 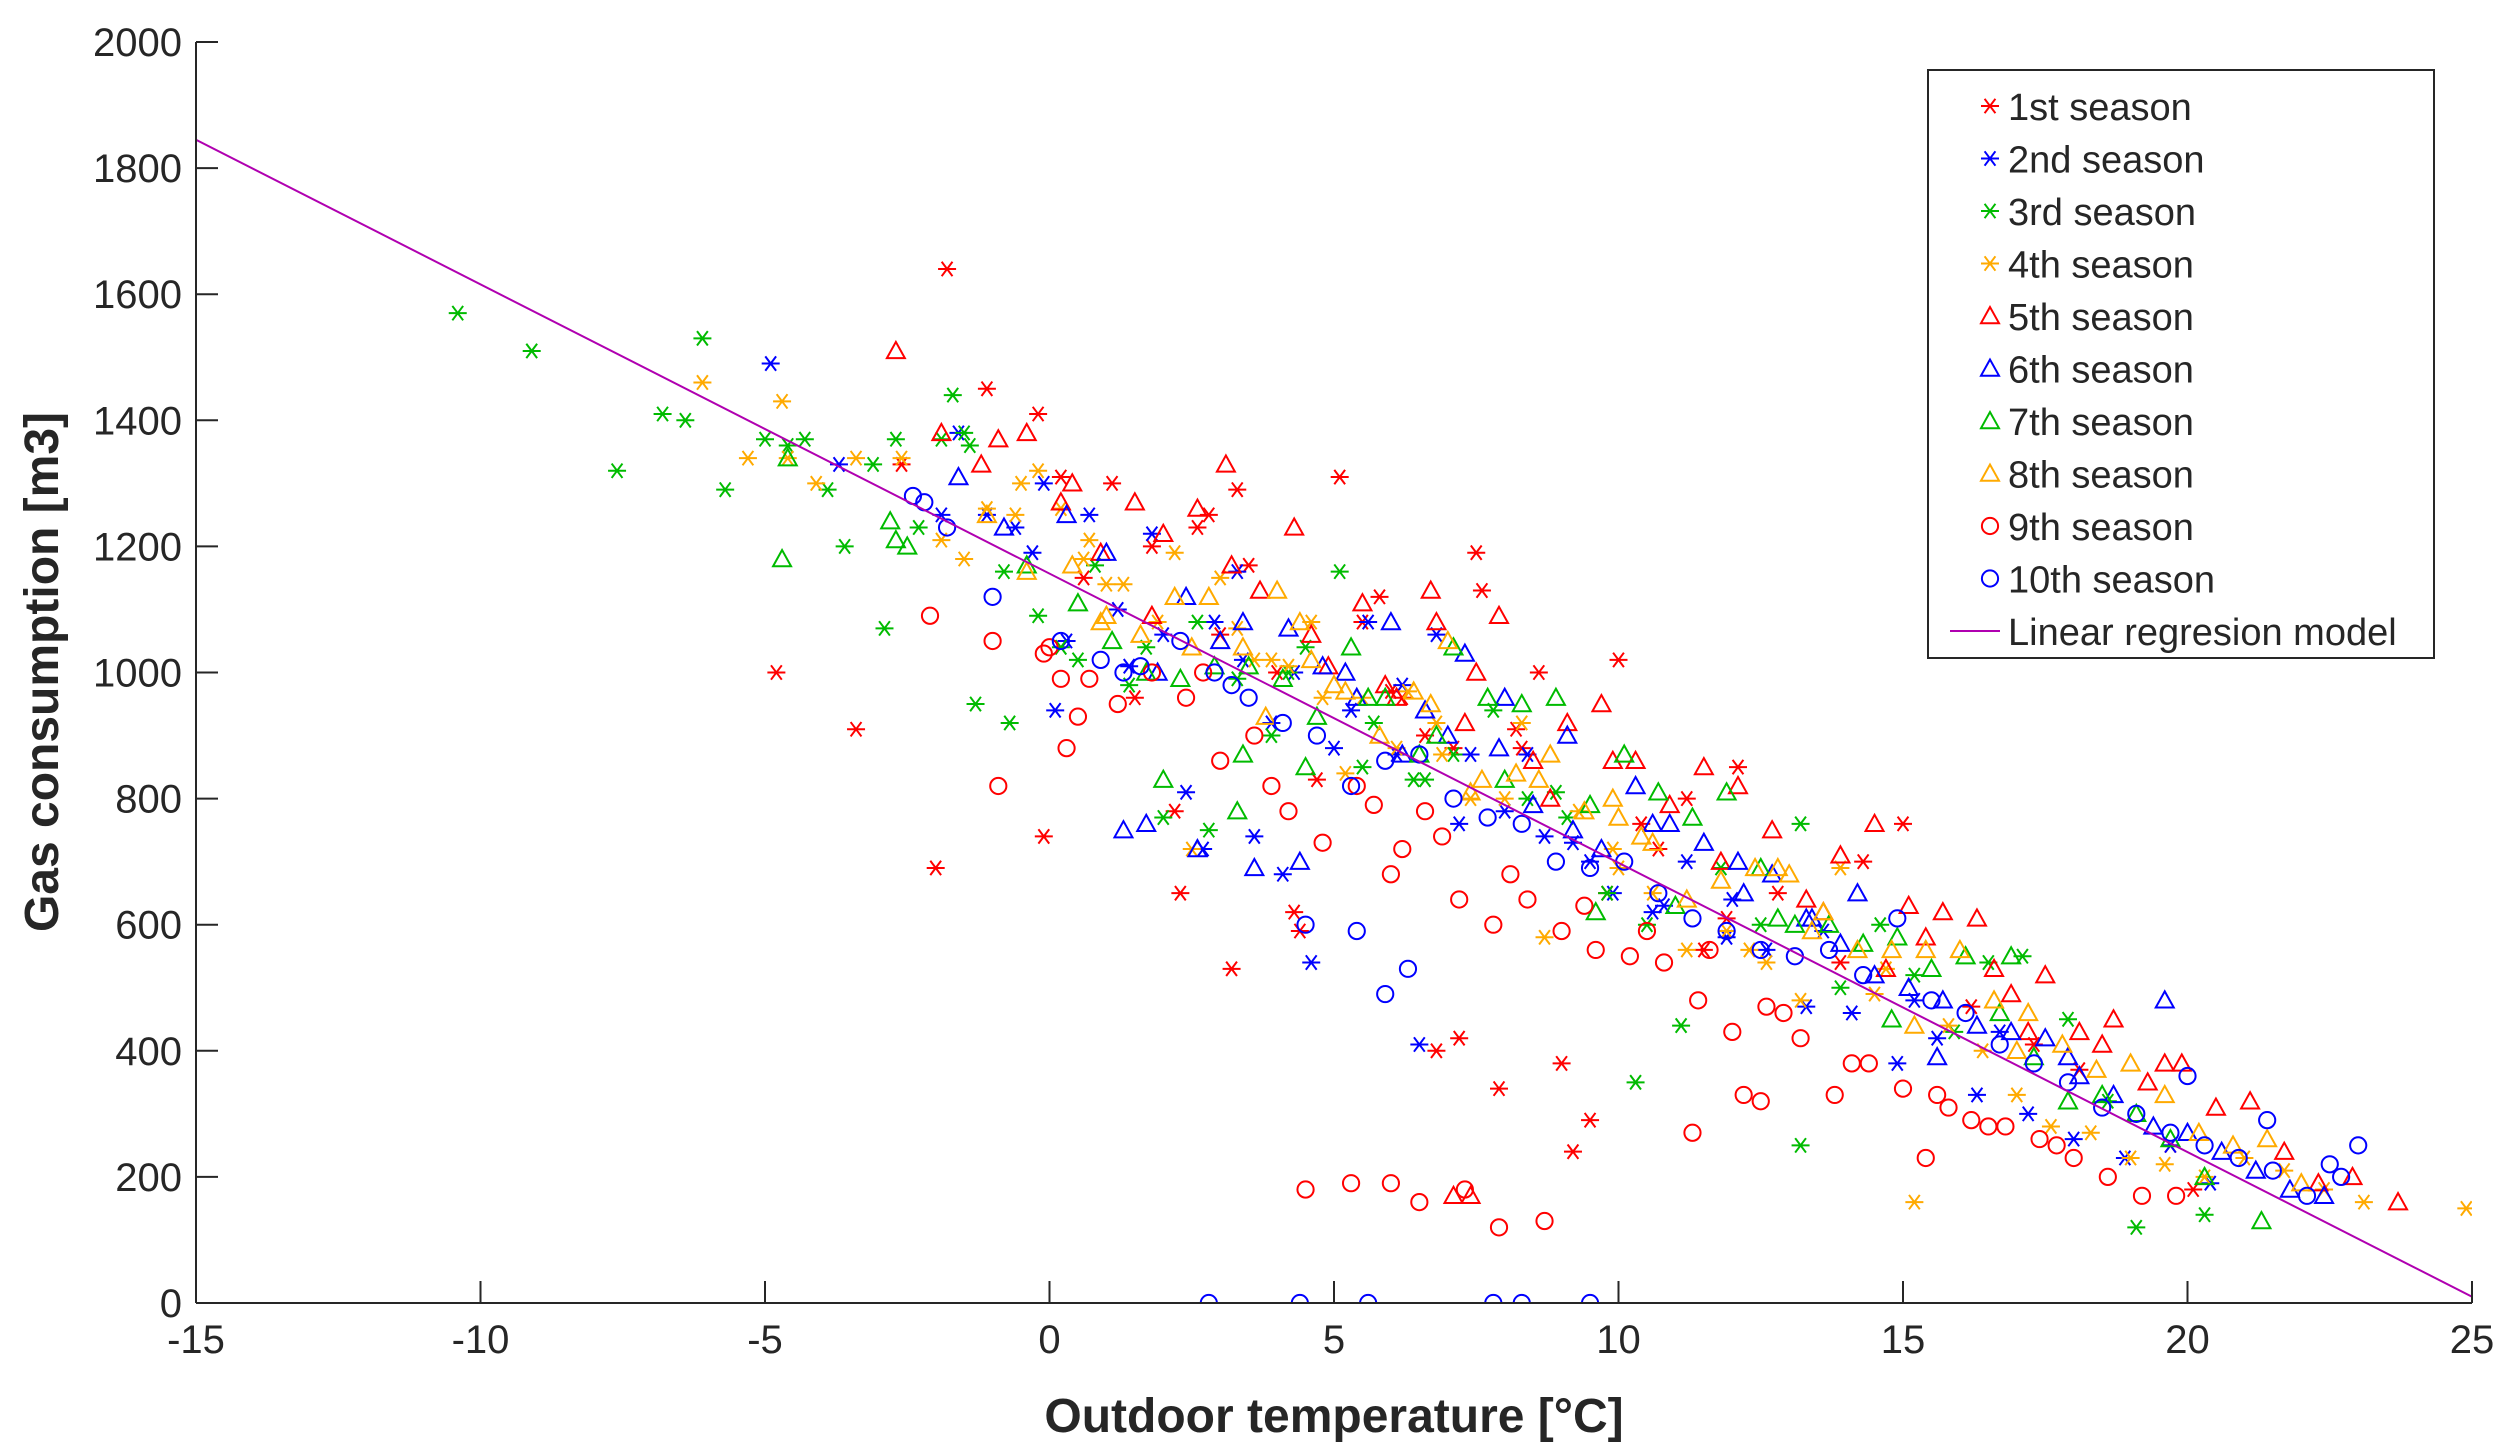 What do you see at coordinates (2101, 423) in the screenshot?
I see `legend-label: 7th season` at bounding box center [2101, 423].